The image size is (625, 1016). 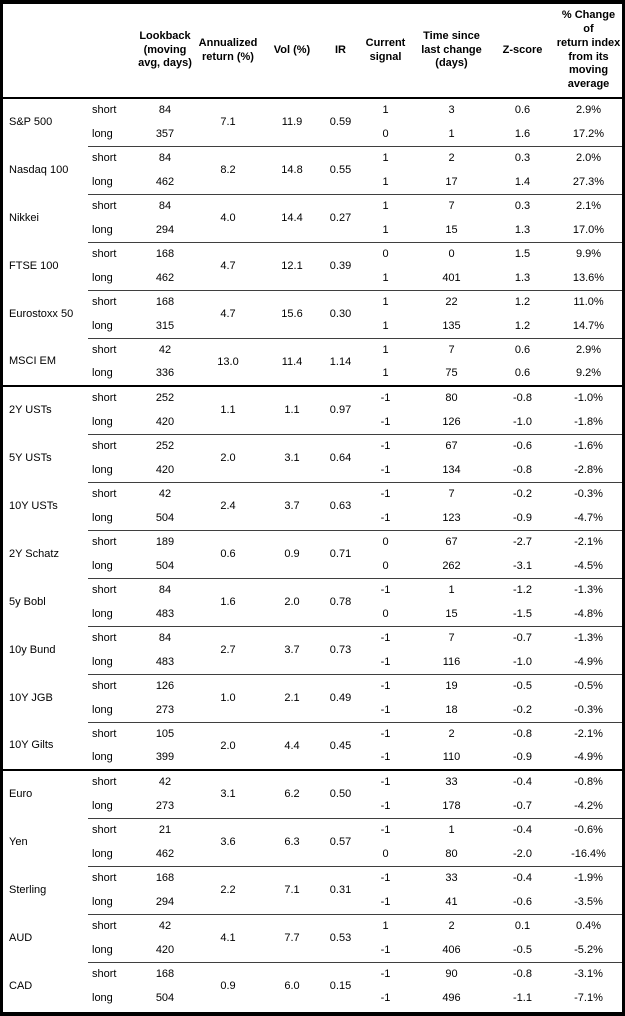 What do you see at coordinates (228, 217) in the screenshot?
I see `annualized-return-cell: 4.0` at bounding box center [228, 217].